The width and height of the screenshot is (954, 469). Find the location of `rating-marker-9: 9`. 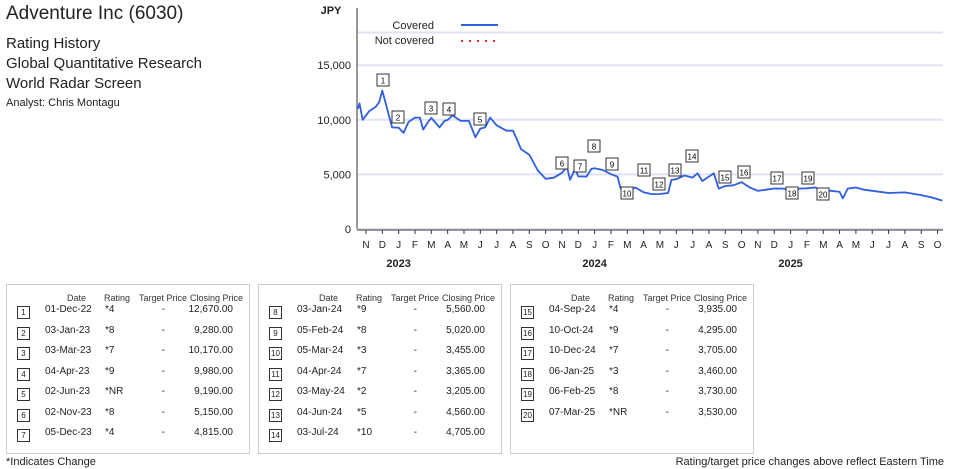

rating-marker-9: 9 is located at coordinates (612, 164).